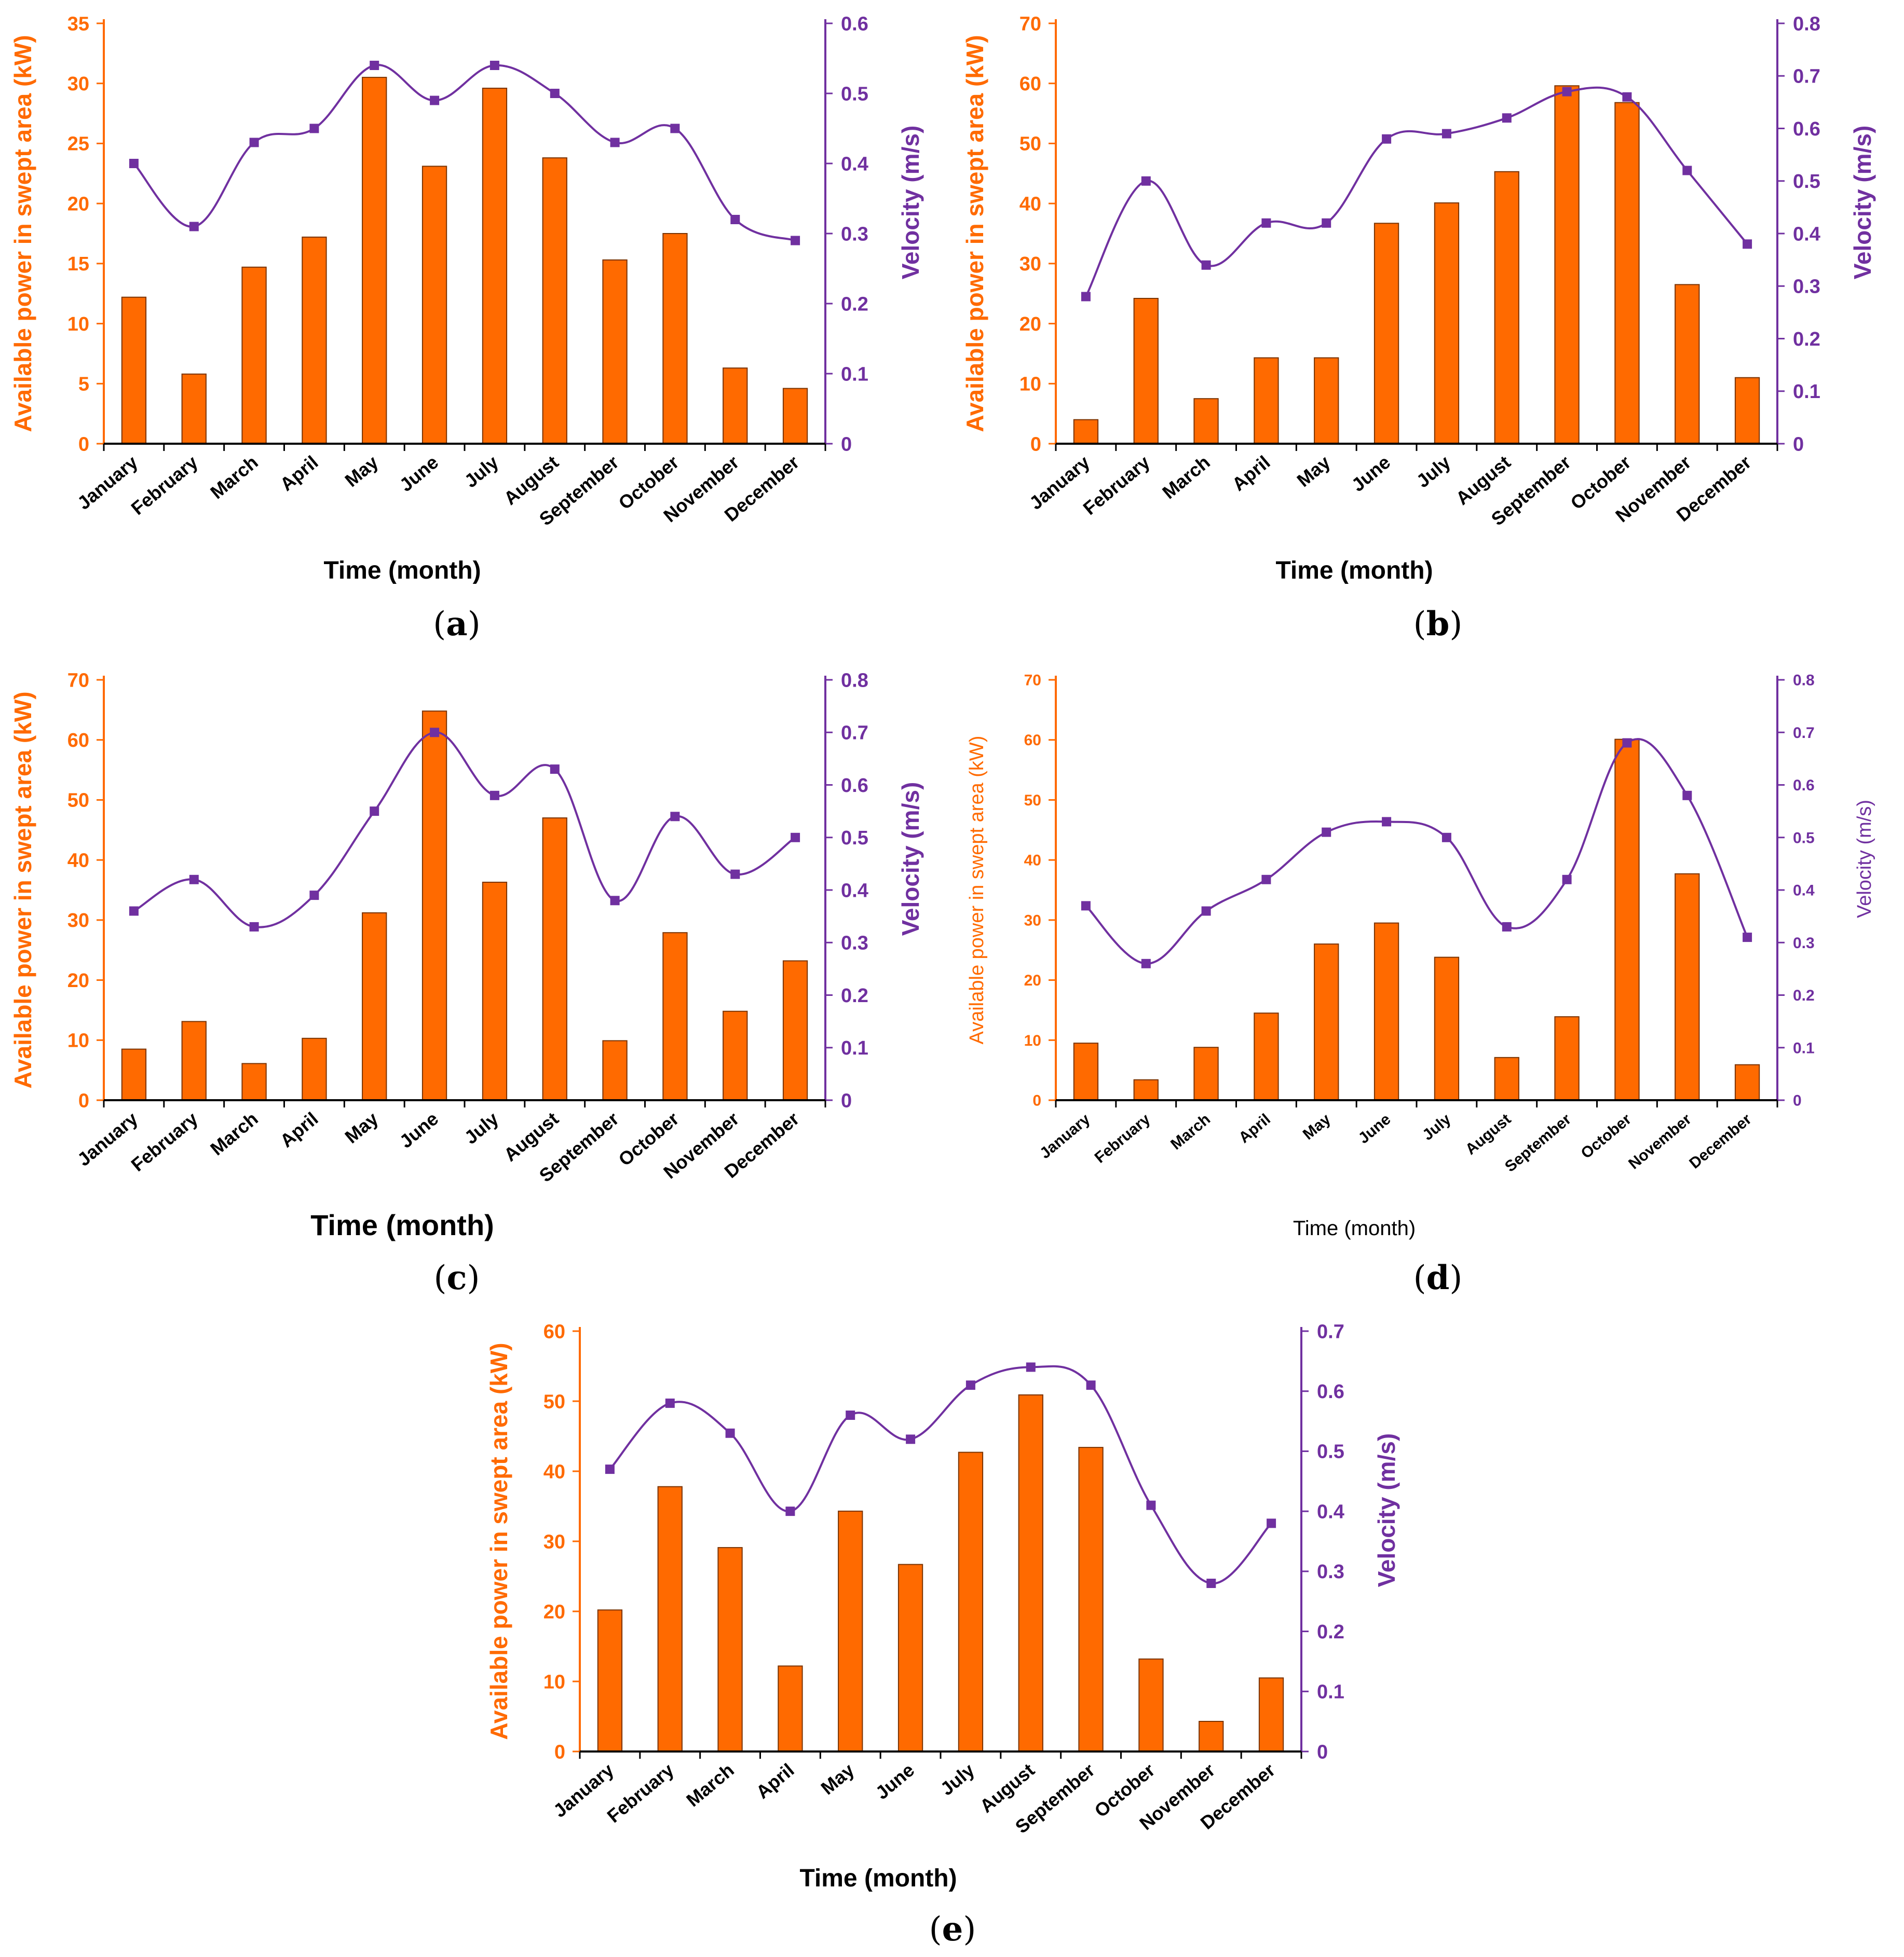 This screenshot has height=1957, width=1904. I want to click on left-tick-label: 5, so click(83, 384).